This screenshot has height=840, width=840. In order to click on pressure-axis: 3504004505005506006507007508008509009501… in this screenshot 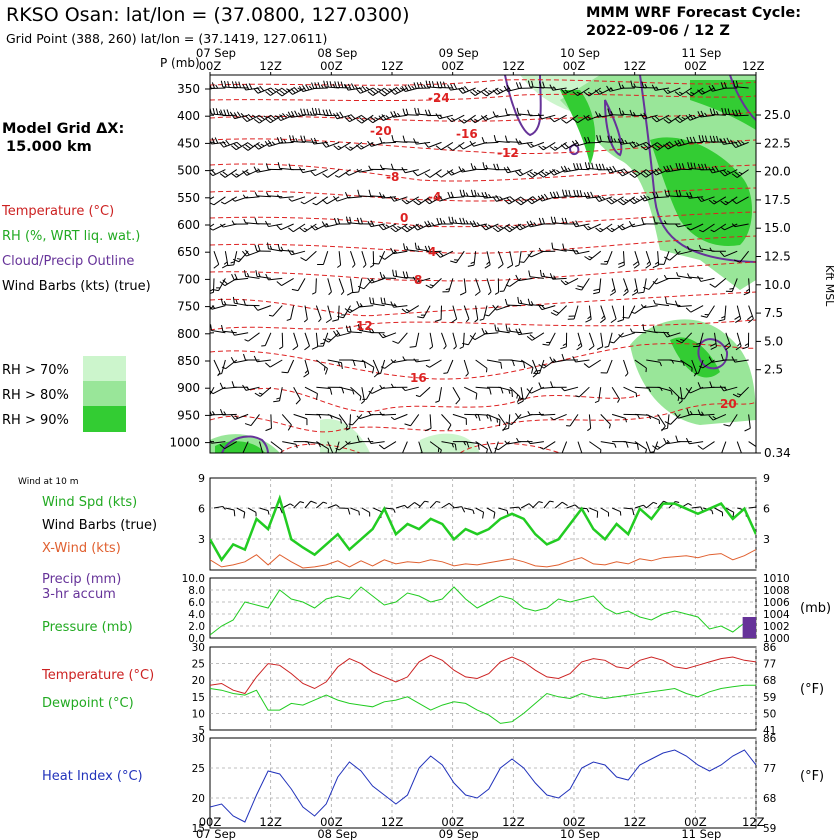, I will do `click(189, 266)`.